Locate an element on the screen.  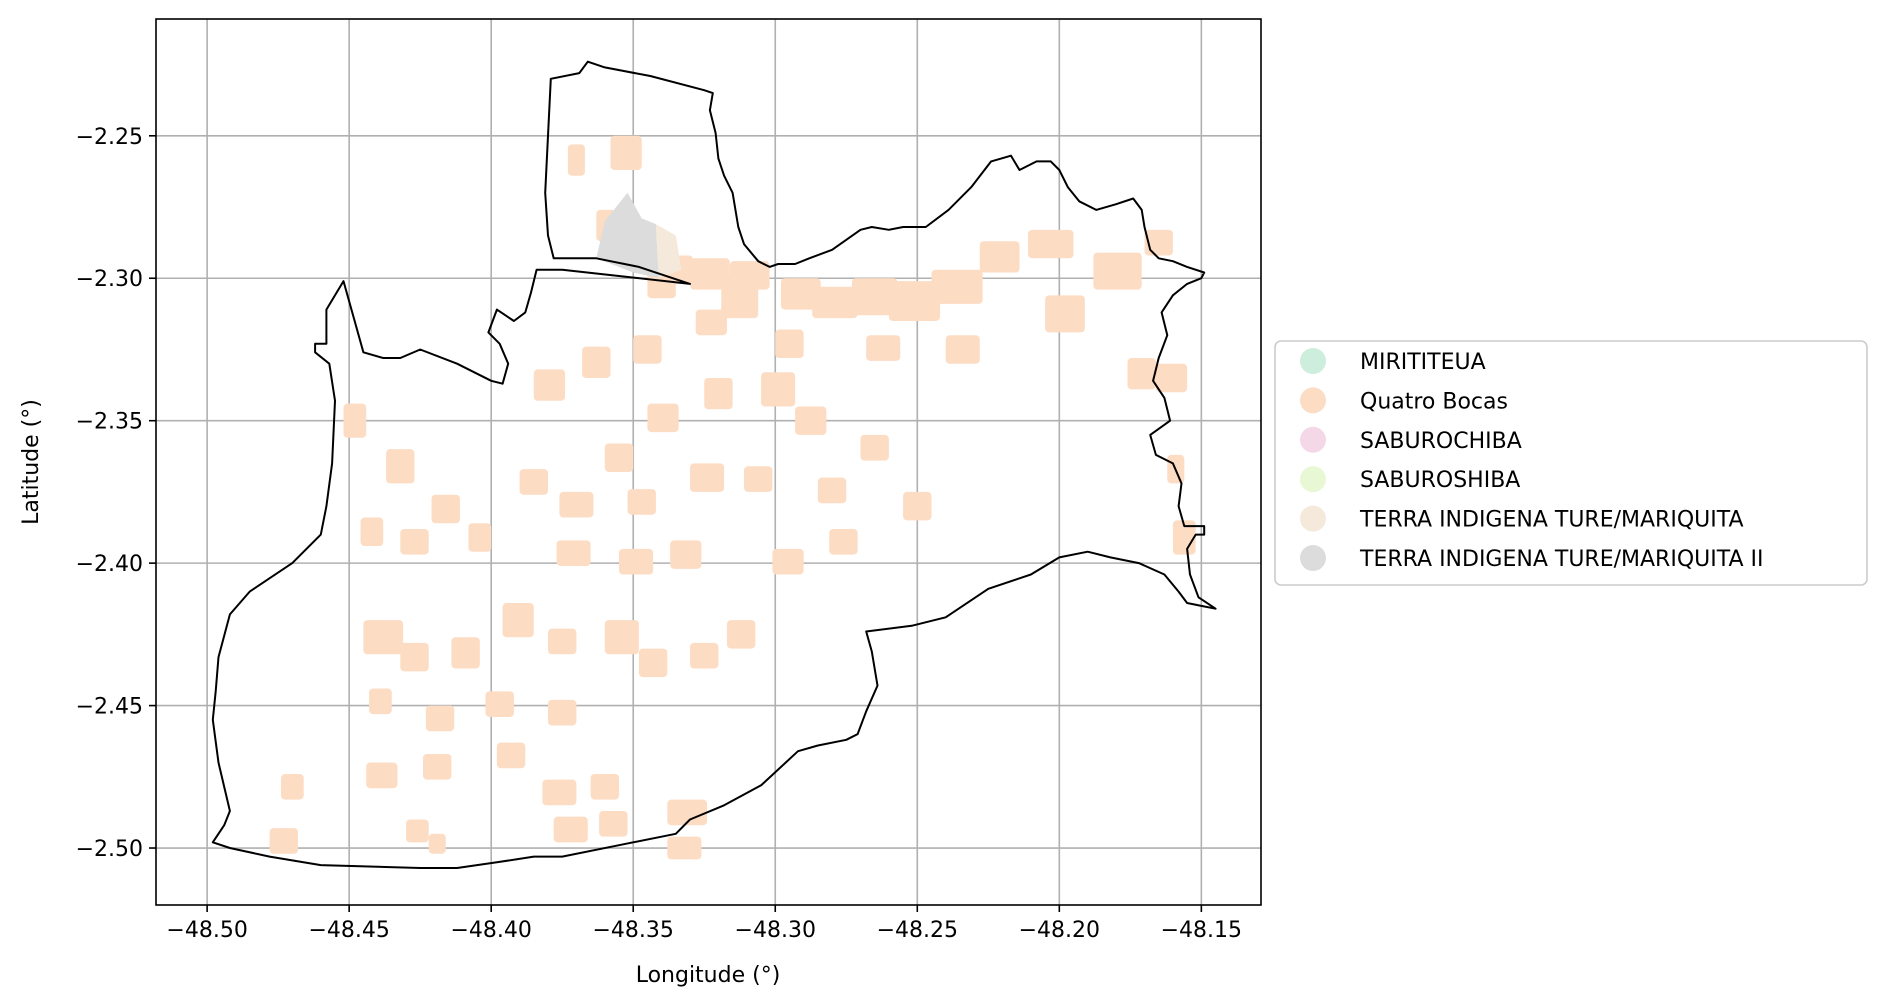
x-tick-label: −48.30 is located at coordinates (775, 930).